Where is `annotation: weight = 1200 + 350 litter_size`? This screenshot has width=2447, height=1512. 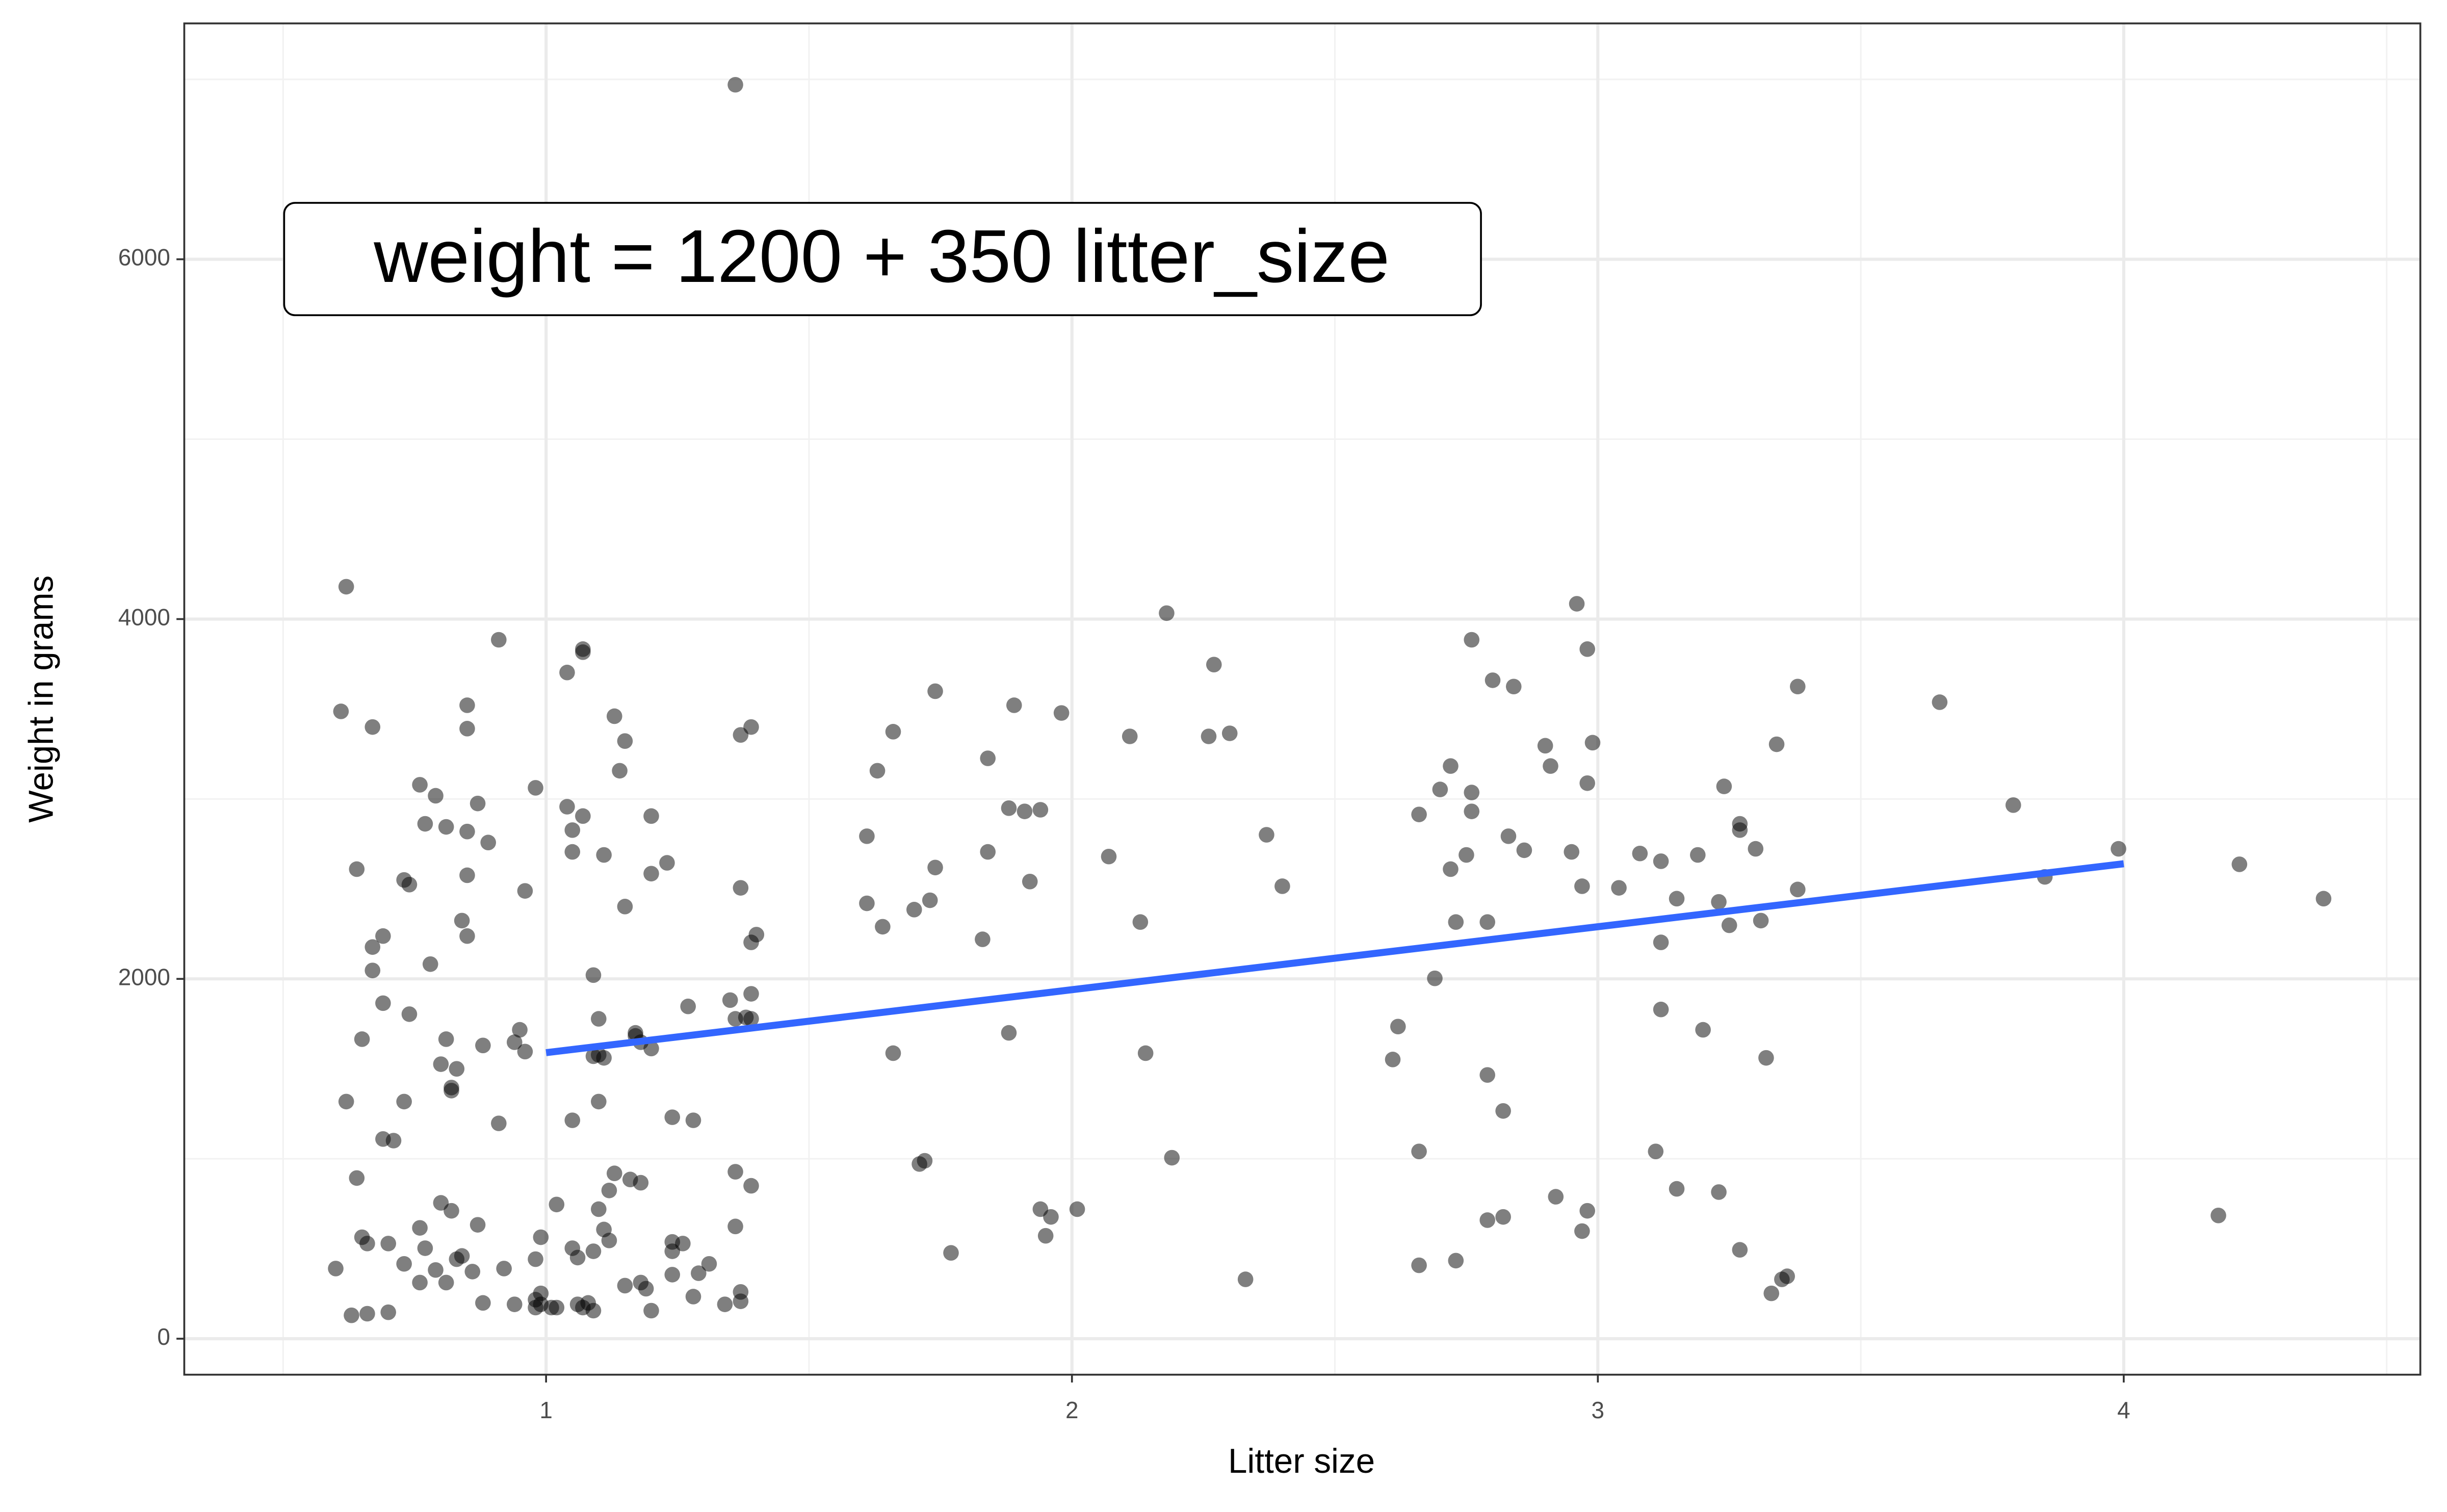
annotation: weight = 1200 + 350 litter_size is located at coordinates (881, 256).